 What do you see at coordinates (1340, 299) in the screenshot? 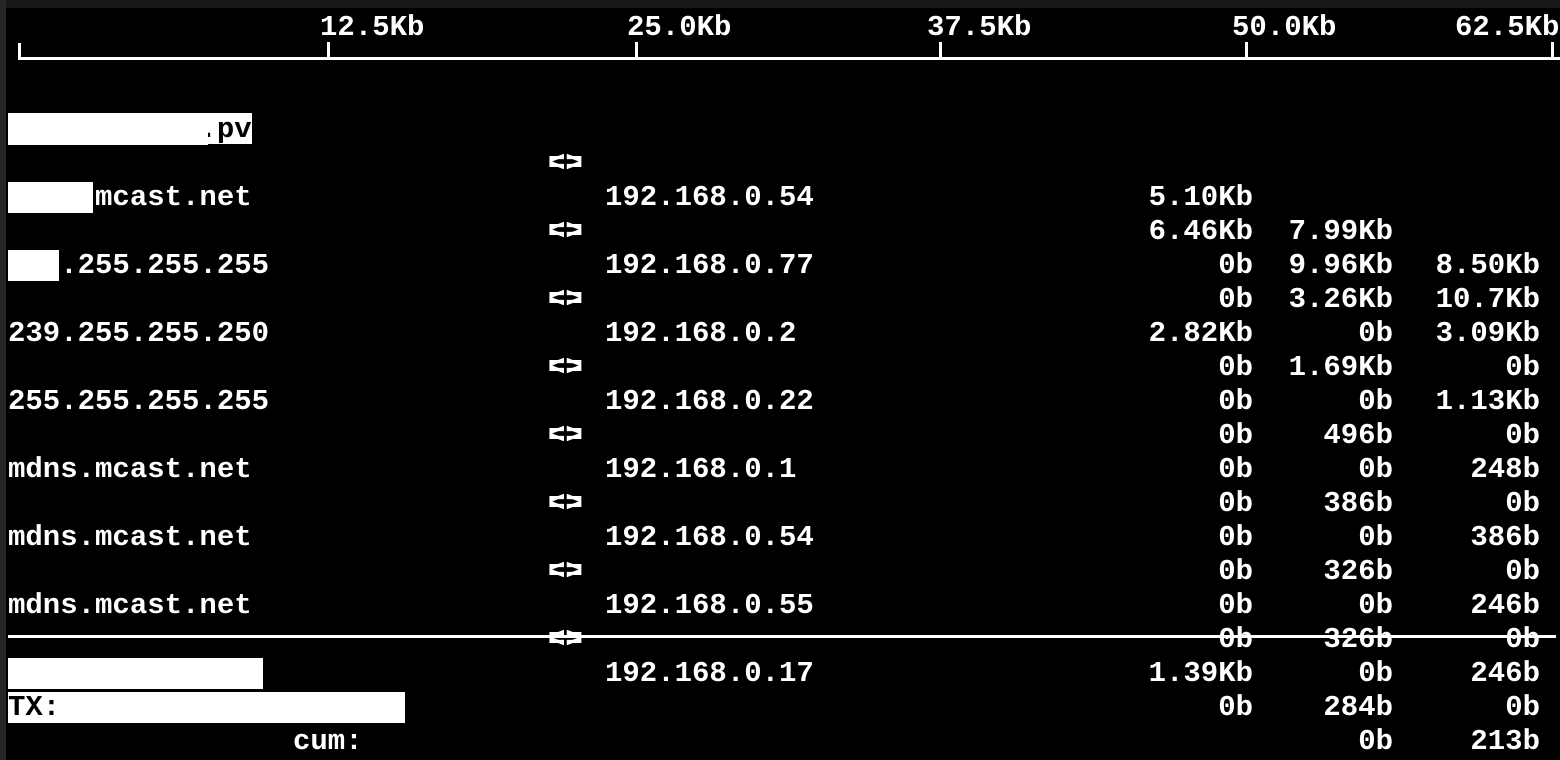
I see `rate-10s: 3.26Kb` at bounding box center [1340, 299].